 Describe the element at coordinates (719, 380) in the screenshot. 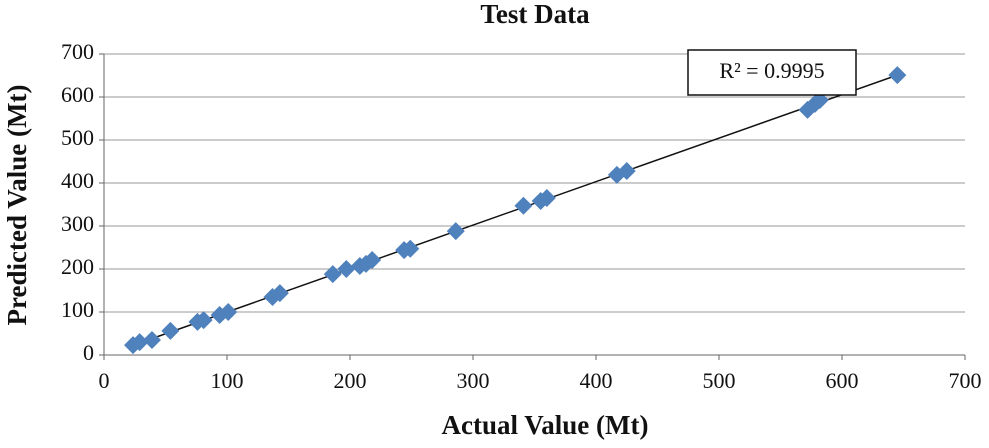

I see `x-tick-label: 500` at that location.